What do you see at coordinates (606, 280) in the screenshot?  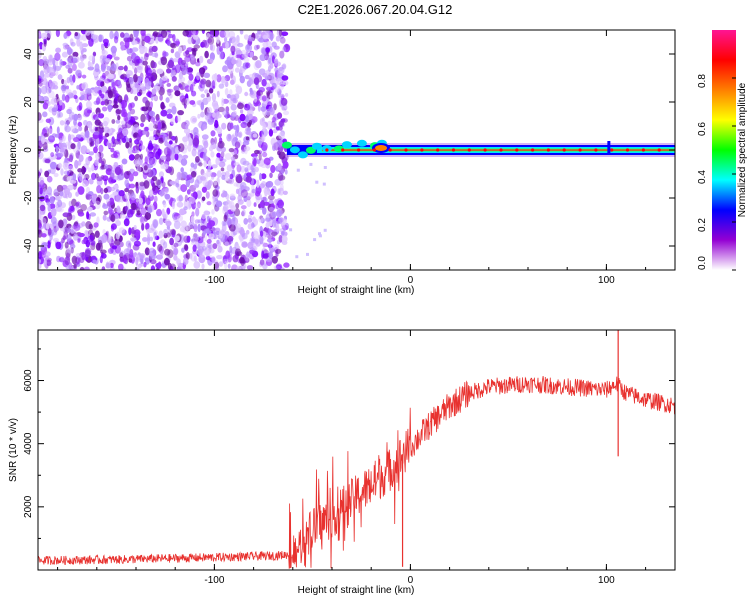 I see `x-tick-label: 100` at bounding box center [606, 280].